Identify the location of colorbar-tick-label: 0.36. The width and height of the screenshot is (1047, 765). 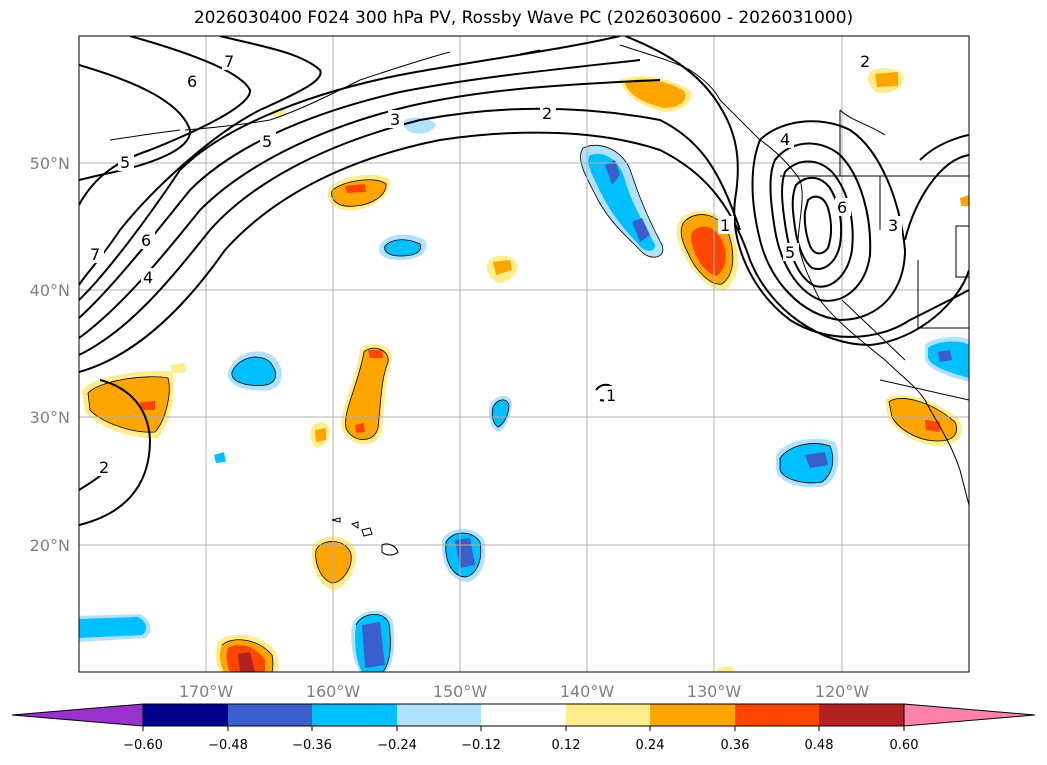
(735, 745).